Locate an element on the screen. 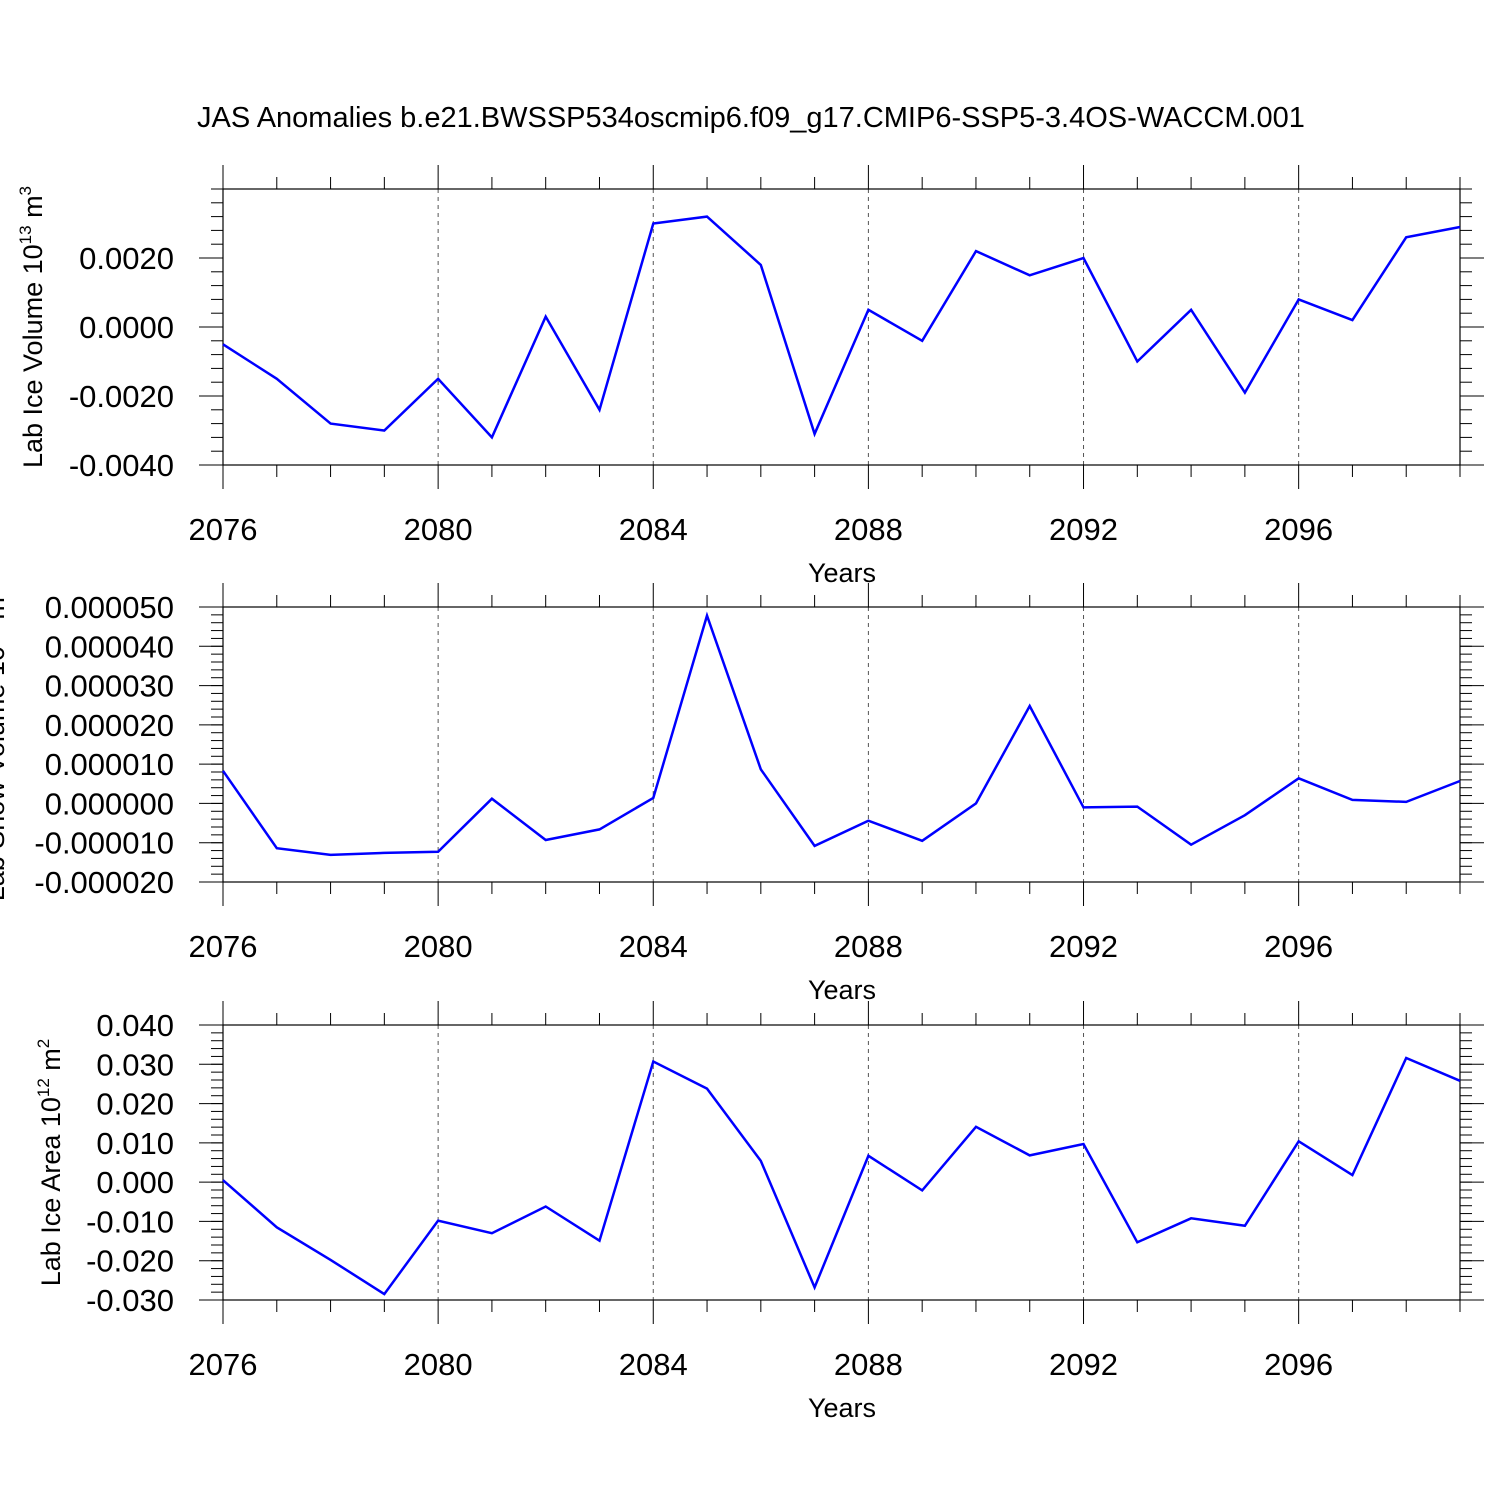  y-tick-label: 0.030 is located at coordinates (135, 1064).